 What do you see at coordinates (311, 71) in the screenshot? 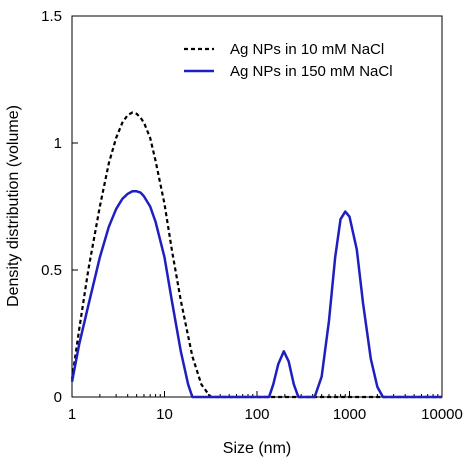
I see `legend-label-150mm: Ag NPs in 150 mM NaCl` at bounding box center [311, 71].